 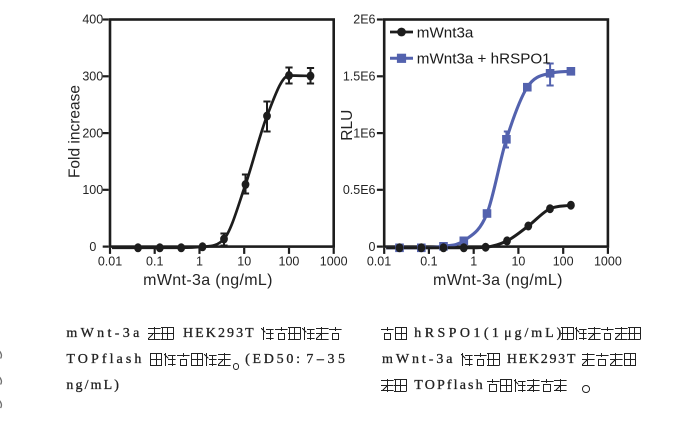 What do you see at coordinates (75, 131) in the screenshot?
I see `svg-text: Fold increase` at bounding box center [75, 131].